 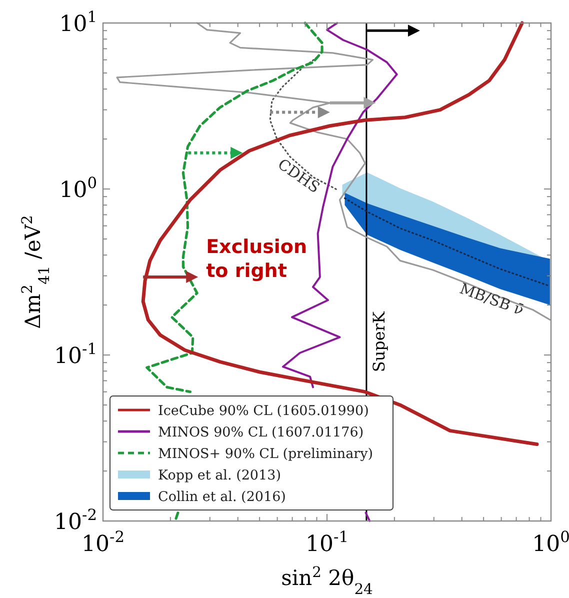 I want to click on y-tick-label: 10$^{-1}$, so click(x=75, y=354).